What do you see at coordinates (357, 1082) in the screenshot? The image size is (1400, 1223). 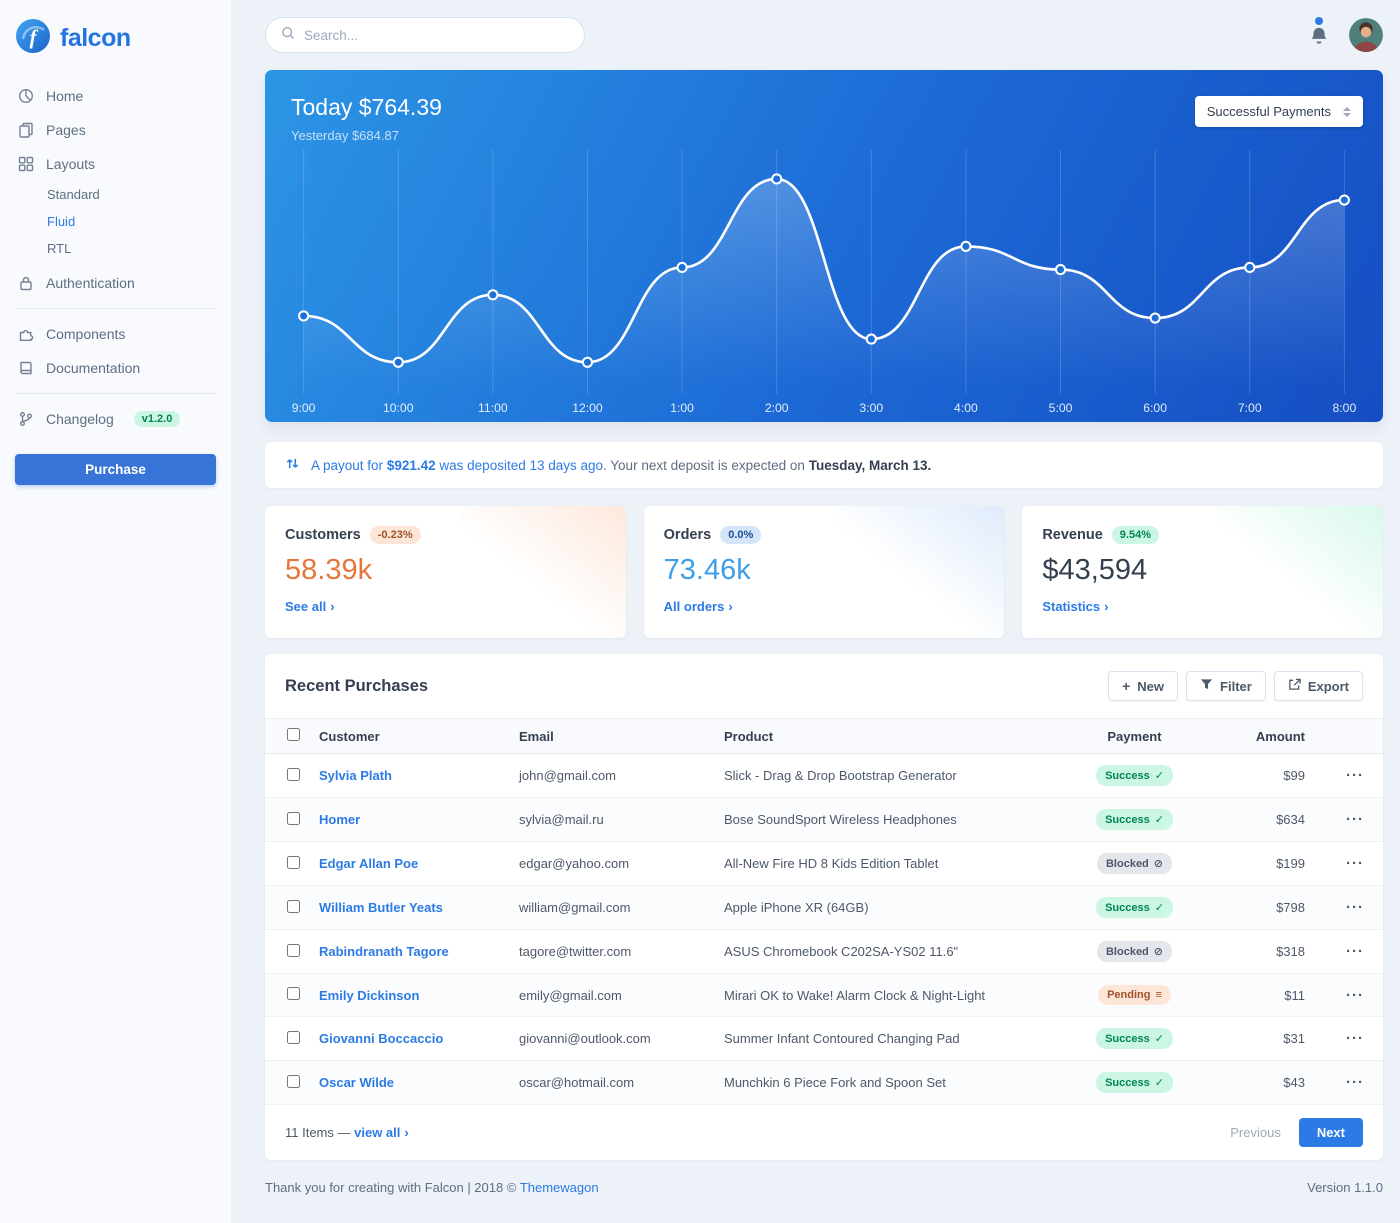 I see `customer-link: Oscar Wilde` at bounding box center [357, 1082].